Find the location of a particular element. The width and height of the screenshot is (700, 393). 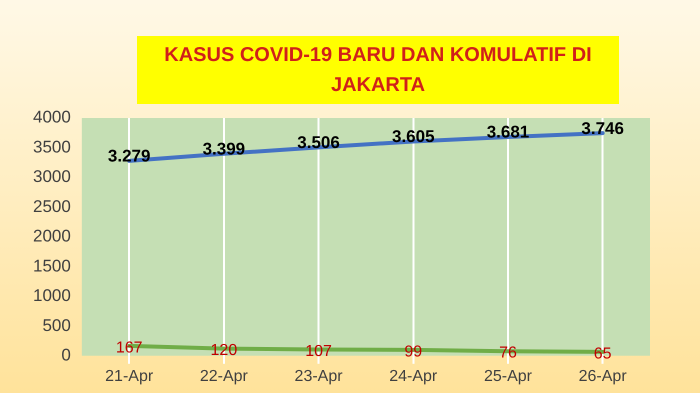

data-label: 3.279 is located at coordinates (129, 156).